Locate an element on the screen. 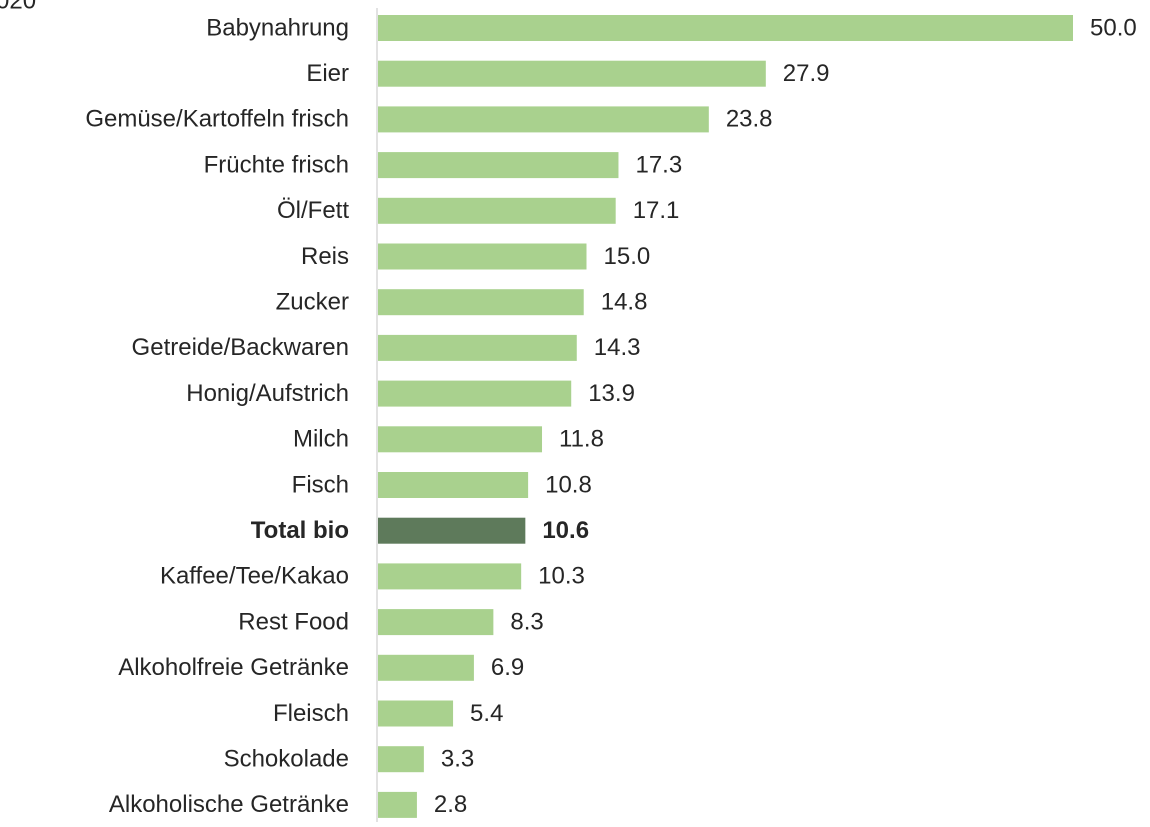 This screenshot has width=1150, height=827. data-label: 23.8 is located at coordinates (749, 119).